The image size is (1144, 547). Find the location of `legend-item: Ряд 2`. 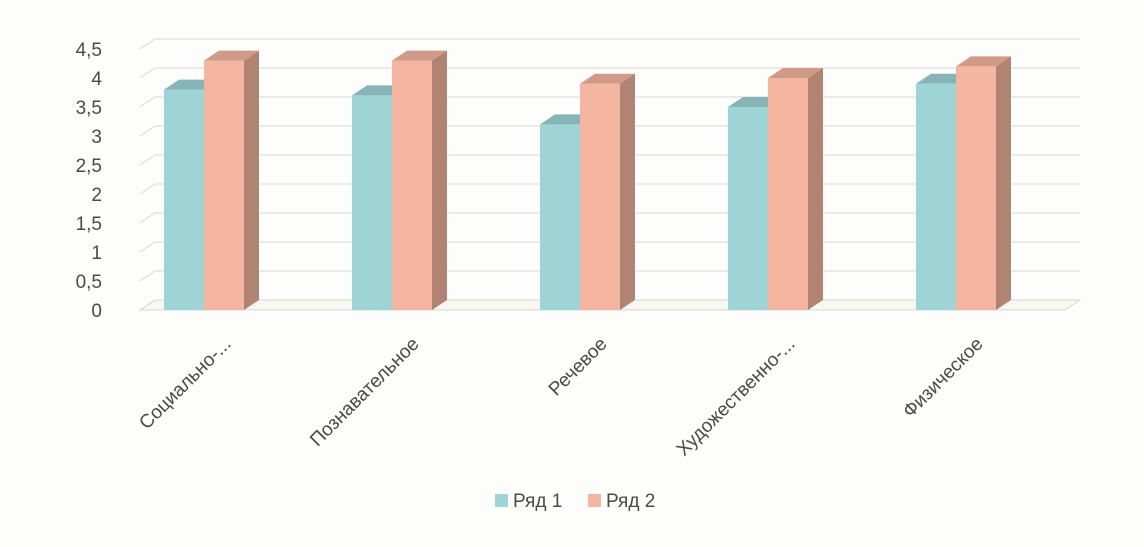

legend-item: Ряд 2 is located at coordinates (621, 501).